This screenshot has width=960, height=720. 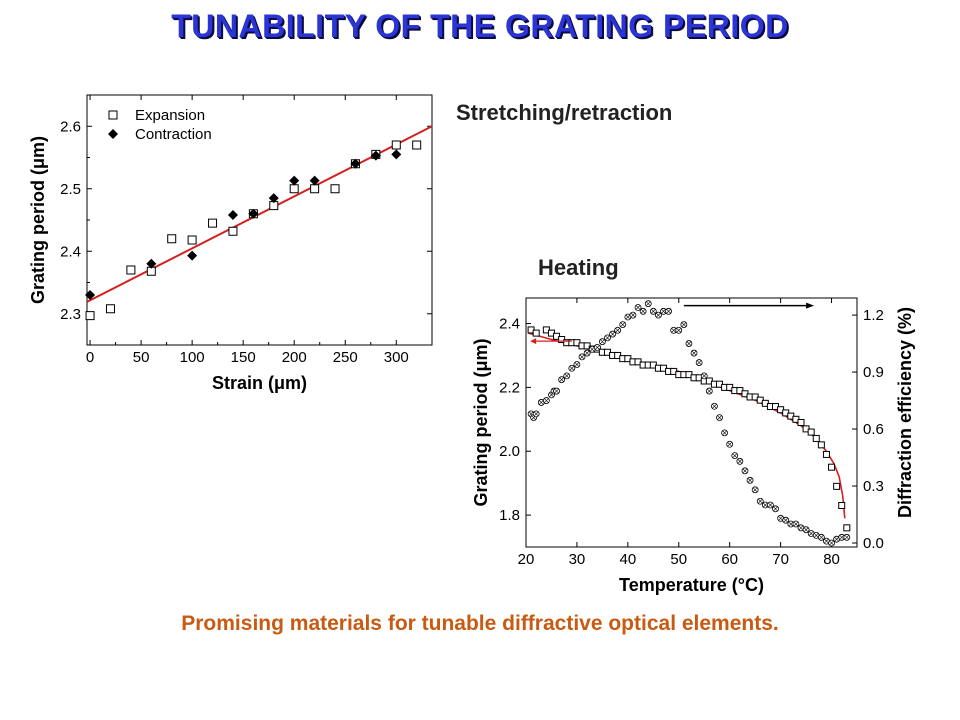 What do you see at coordinates (578, 267) in the screenshot?
I see `heating-label: Heating` at bounding box center [578, 267].